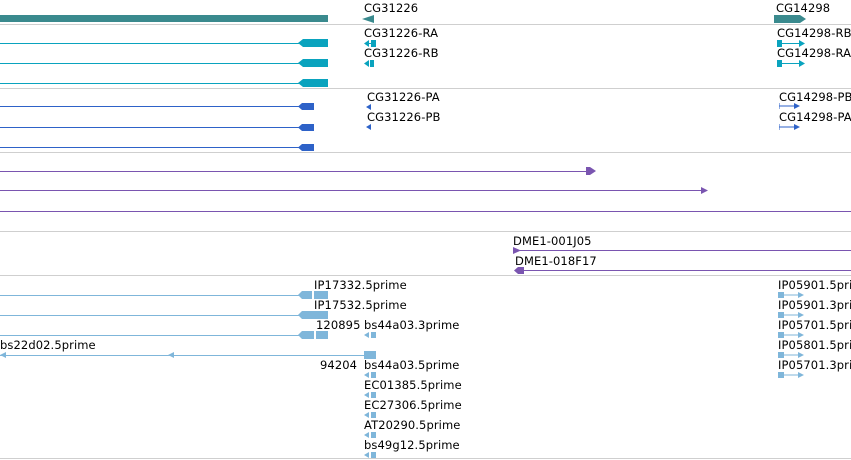  What do you see at coordinates (370, 435) in the screenshot?
I see `est-feature-at20290` at bounding box center [370, 435].